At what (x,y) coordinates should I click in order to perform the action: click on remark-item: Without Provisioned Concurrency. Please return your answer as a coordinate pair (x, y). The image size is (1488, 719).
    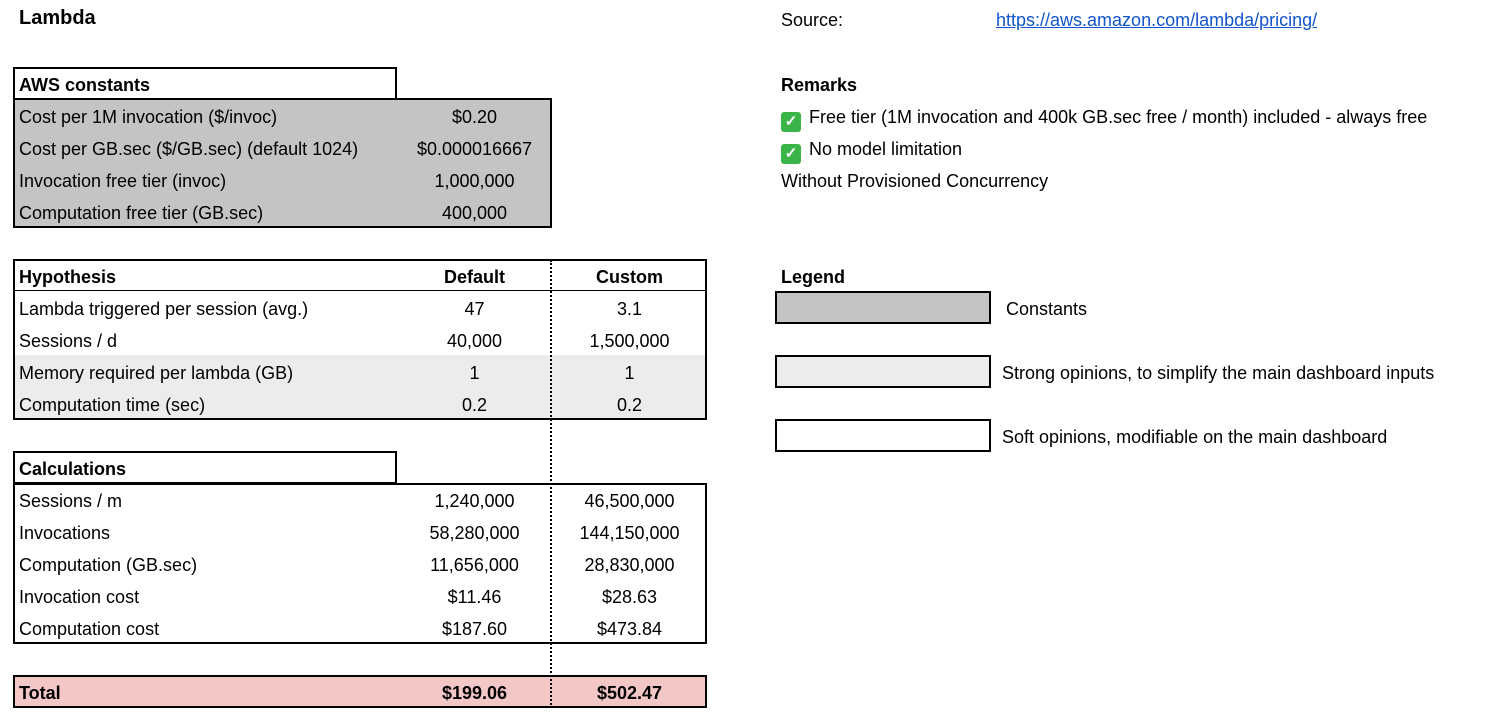
    Looking at the image, I should click on (914, 181).